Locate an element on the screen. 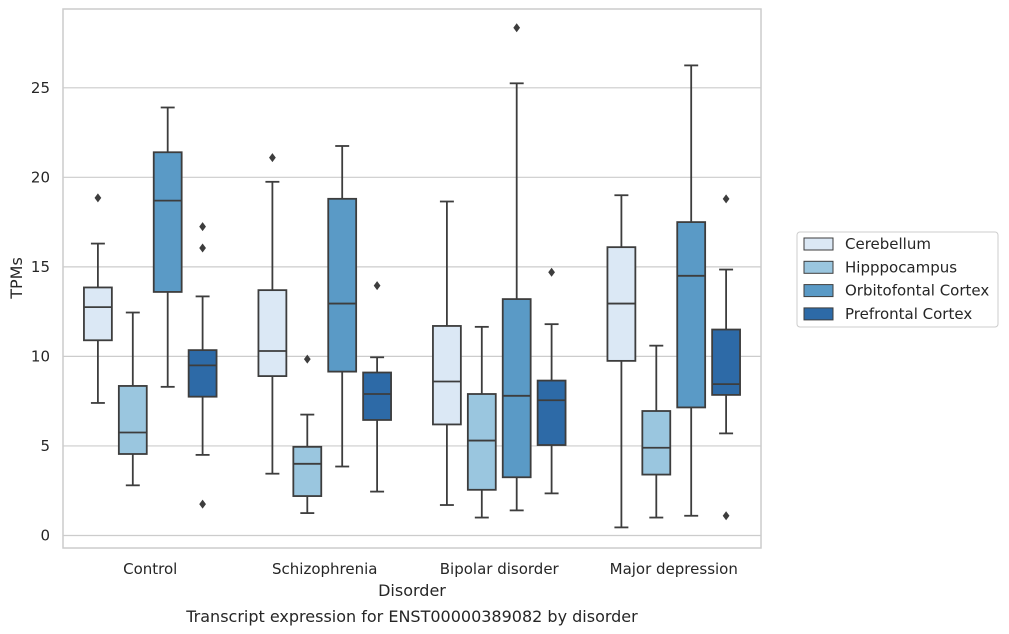 The image size is (1009, 634). y-tick-label: 0 is located at coordinates (45, 535).